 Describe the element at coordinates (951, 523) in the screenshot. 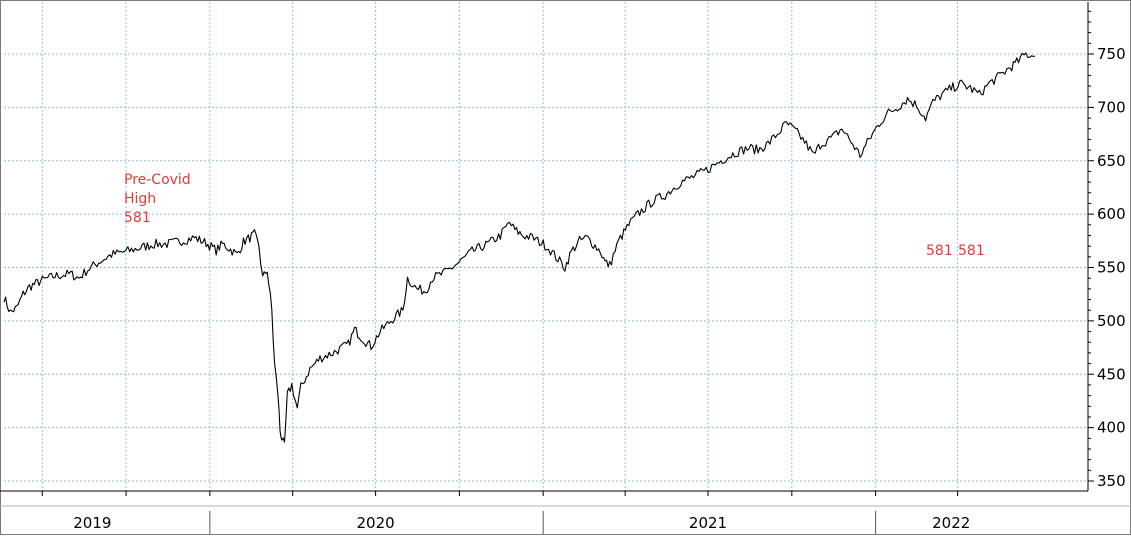

I see `x-year-label-2022: 2022` at that location.